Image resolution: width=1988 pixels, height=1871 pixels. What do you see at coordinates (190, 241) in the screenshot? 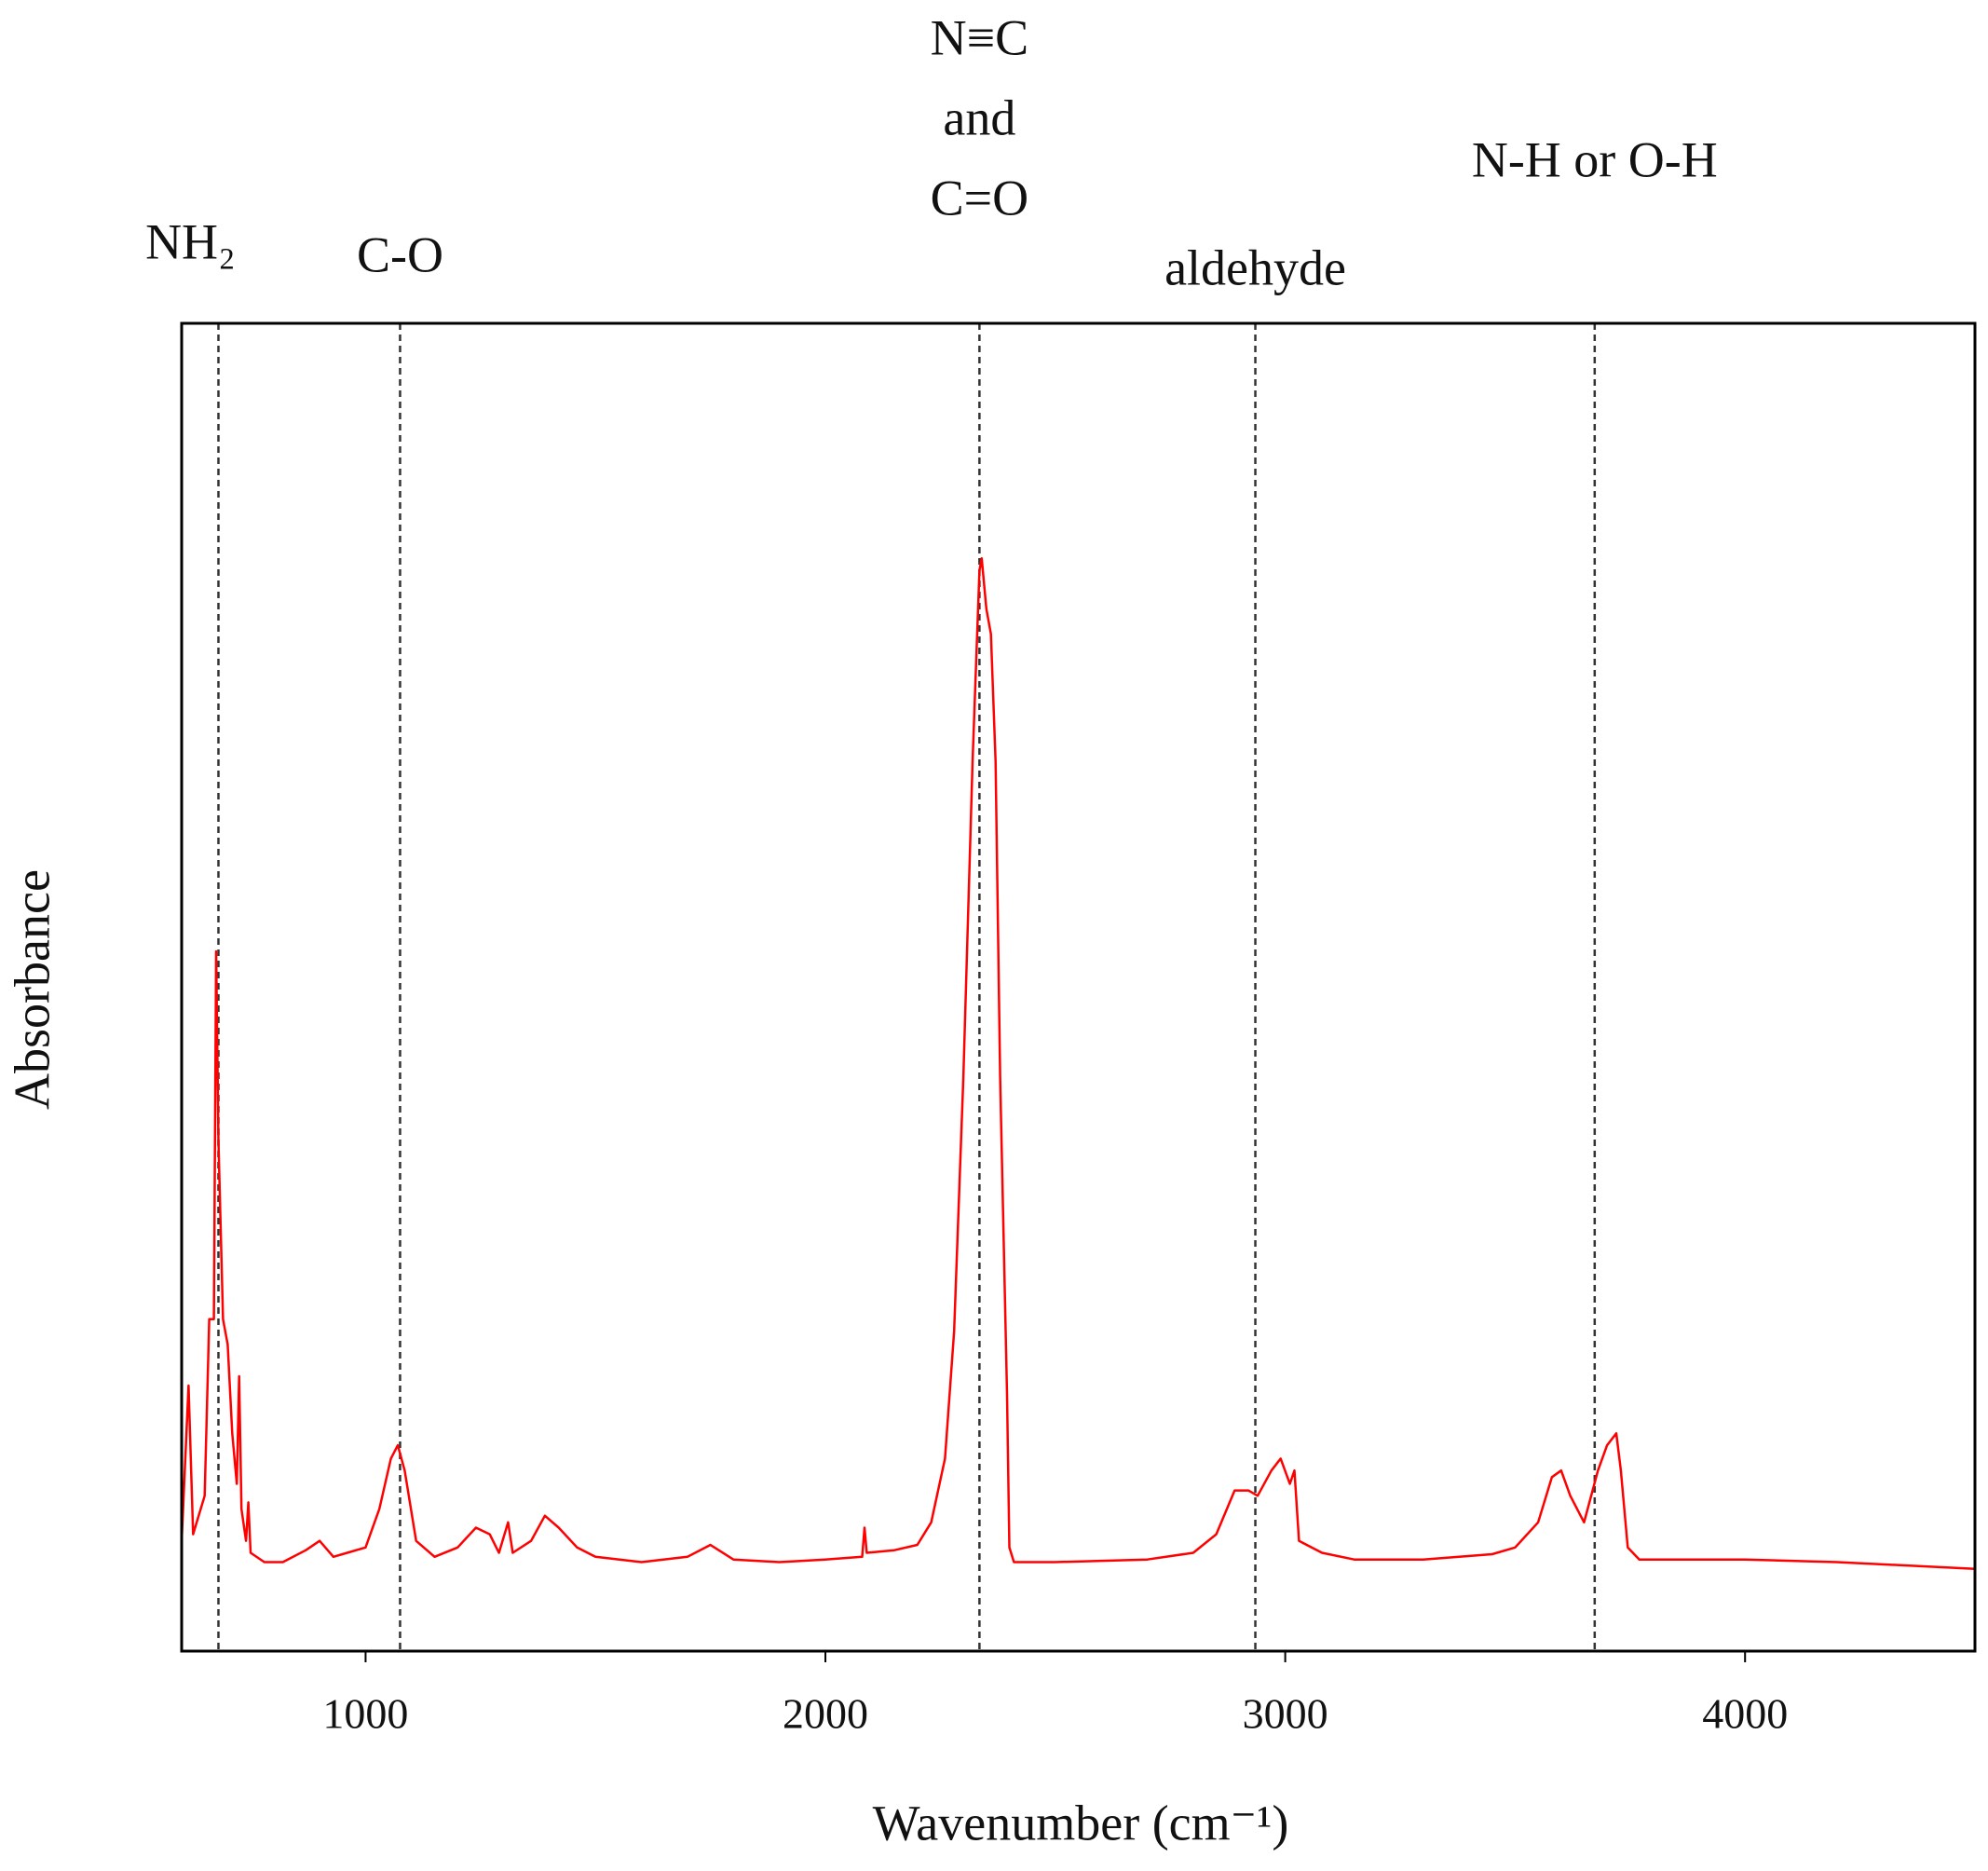
I see `annotation-label: NH₂` at bounding box center [190, 241].